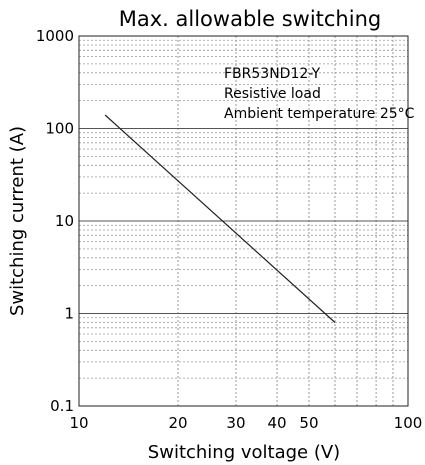 This screenshot has width=425, height=465. Describe the element at coordinates (62, 406) in the screenshot. I see `y-tick-label: 0.1` at that location.